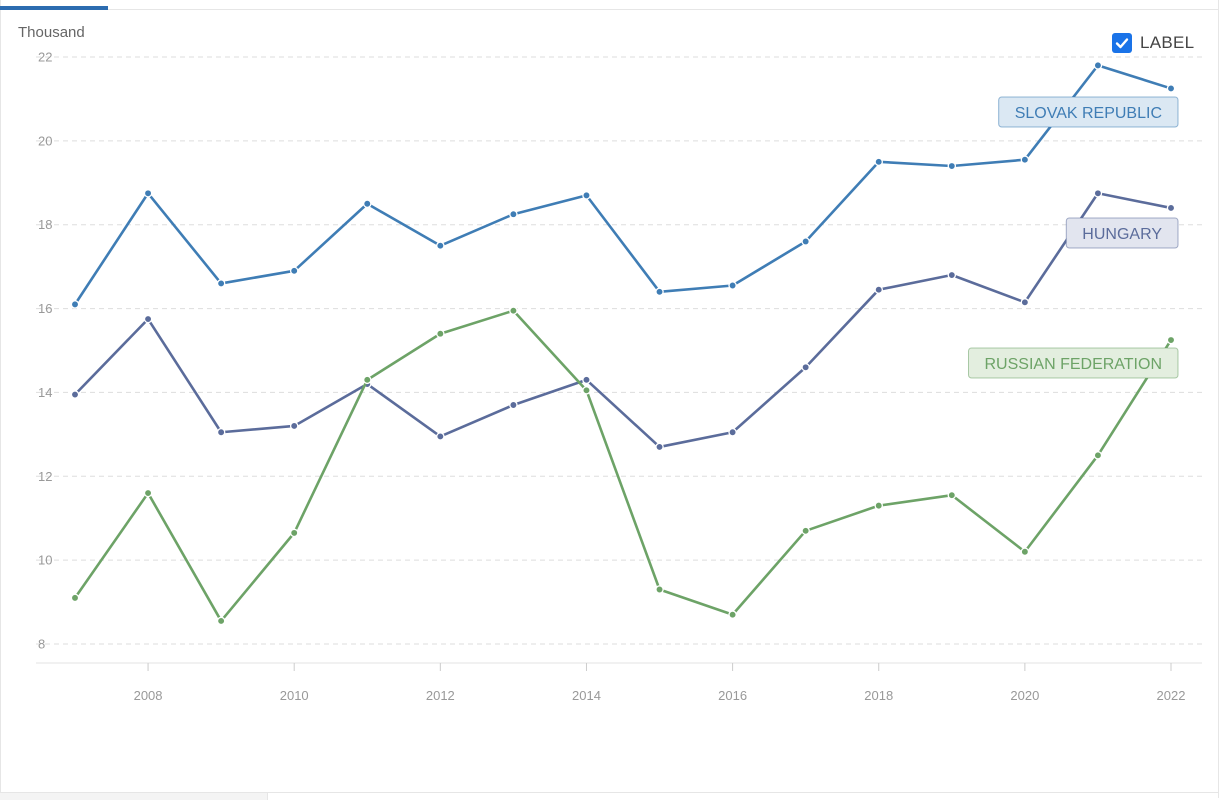 The image size is (1219, 800). I want to click on x-tick-label: 2018, so click(878, 695).